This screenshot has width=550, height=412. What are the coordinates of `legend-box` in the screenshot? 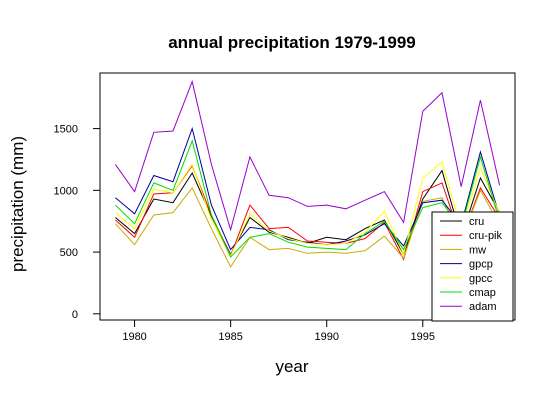 It's located at (472, 266).